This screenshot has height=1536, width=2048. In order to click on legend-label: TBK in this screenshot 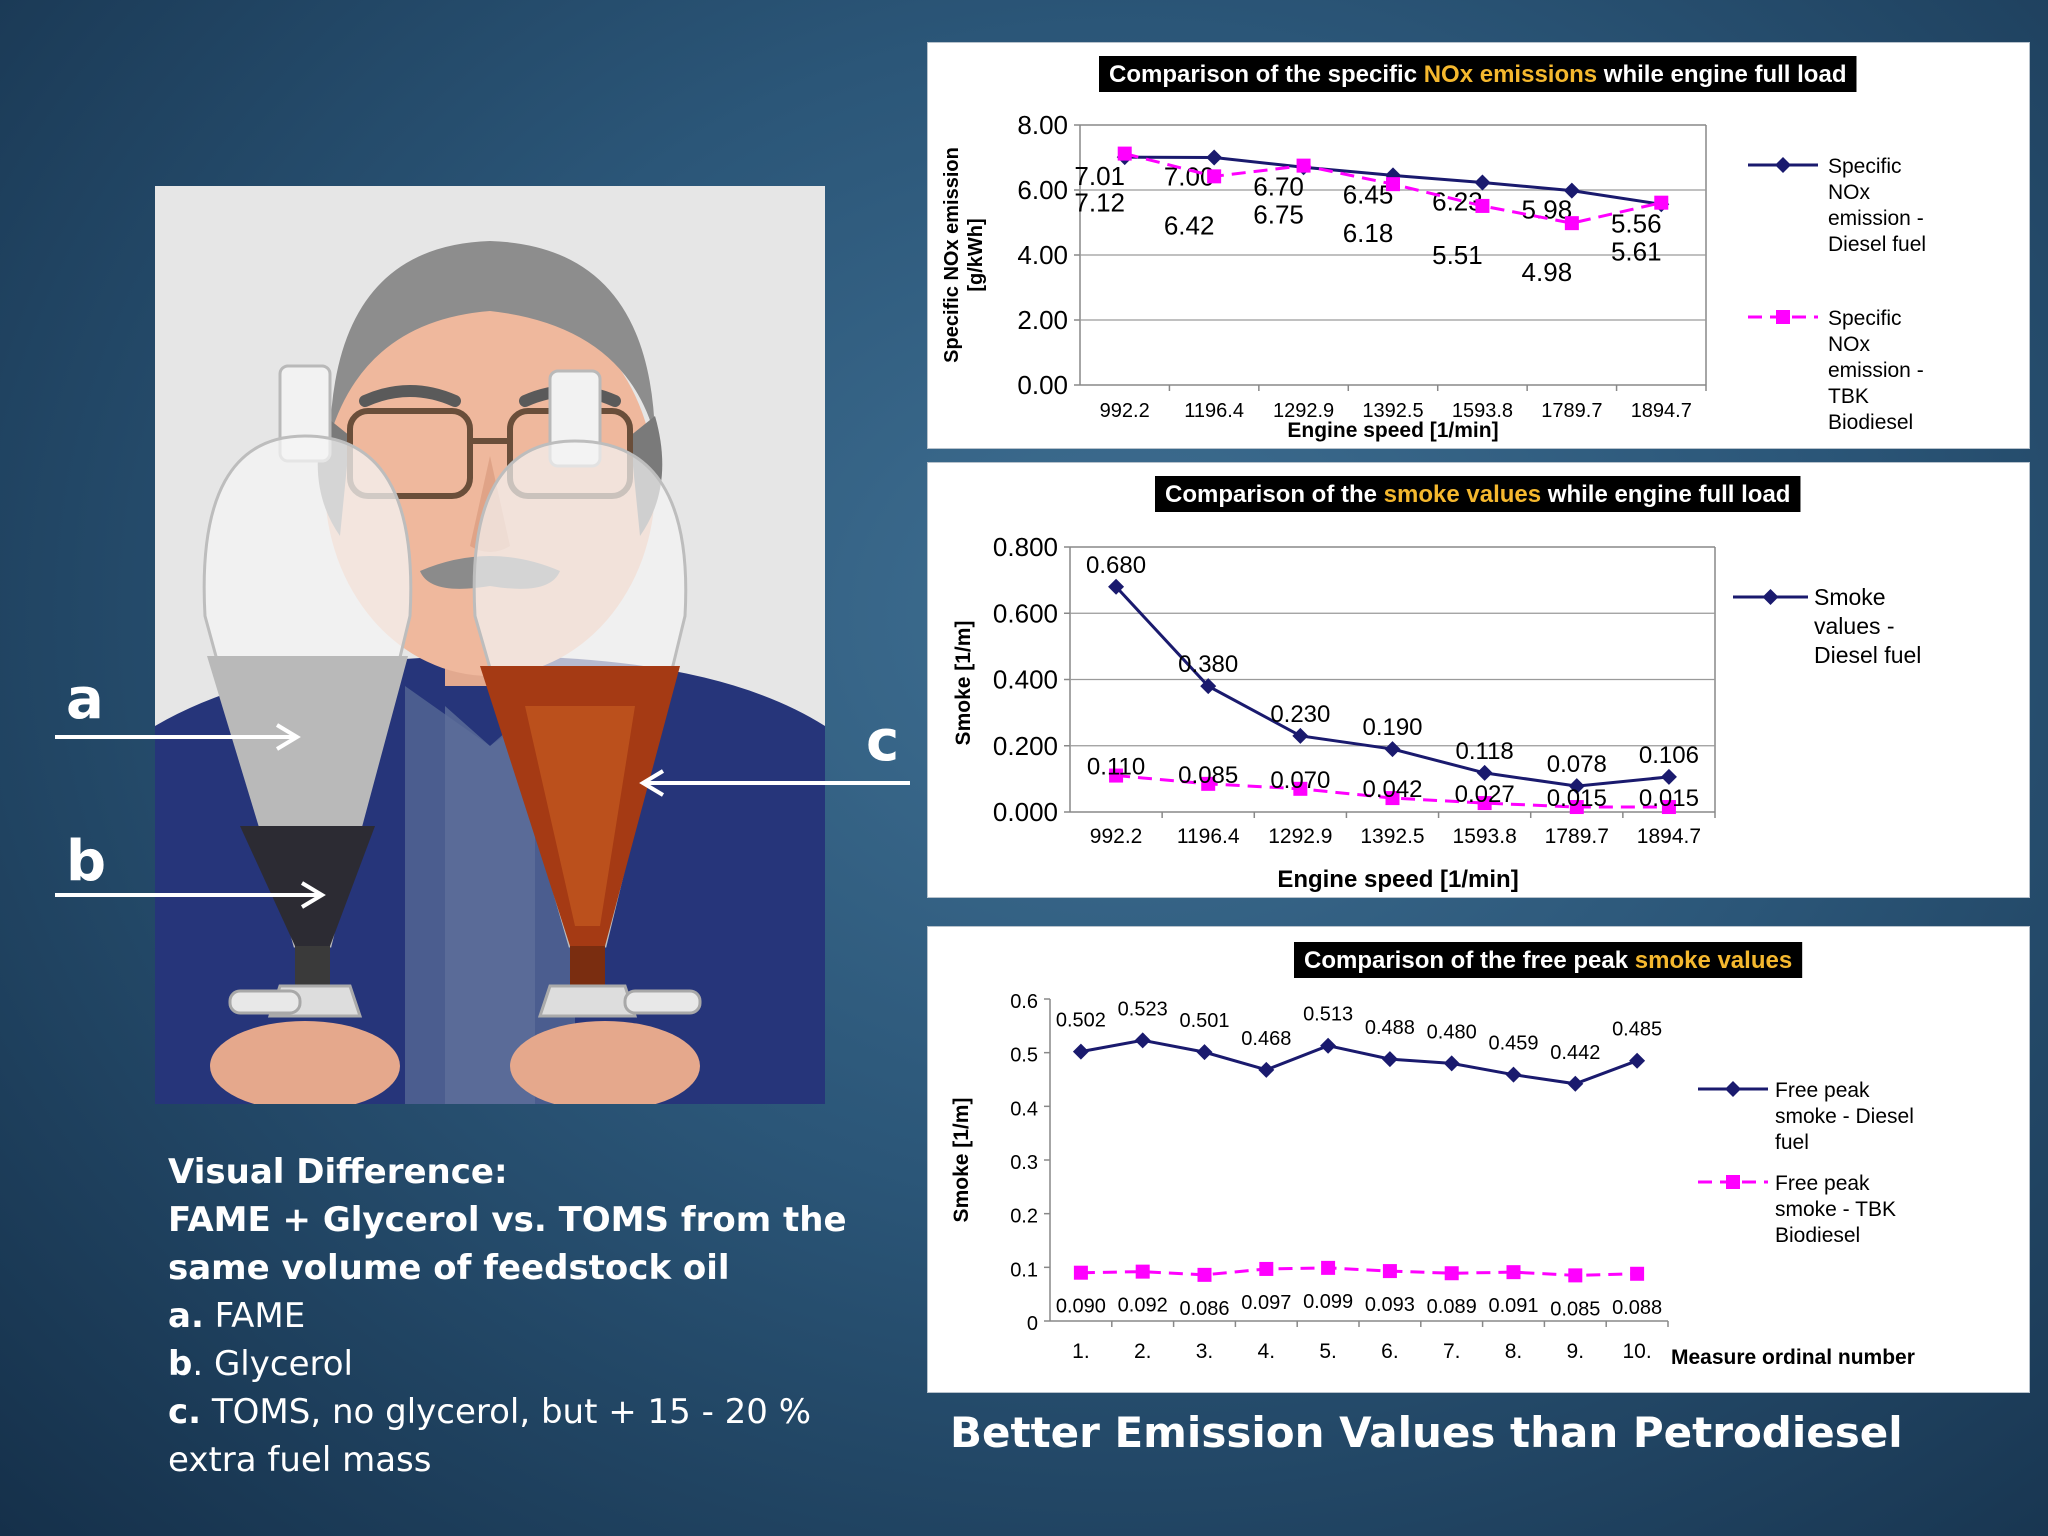, I will do `click(1848, 396)`.